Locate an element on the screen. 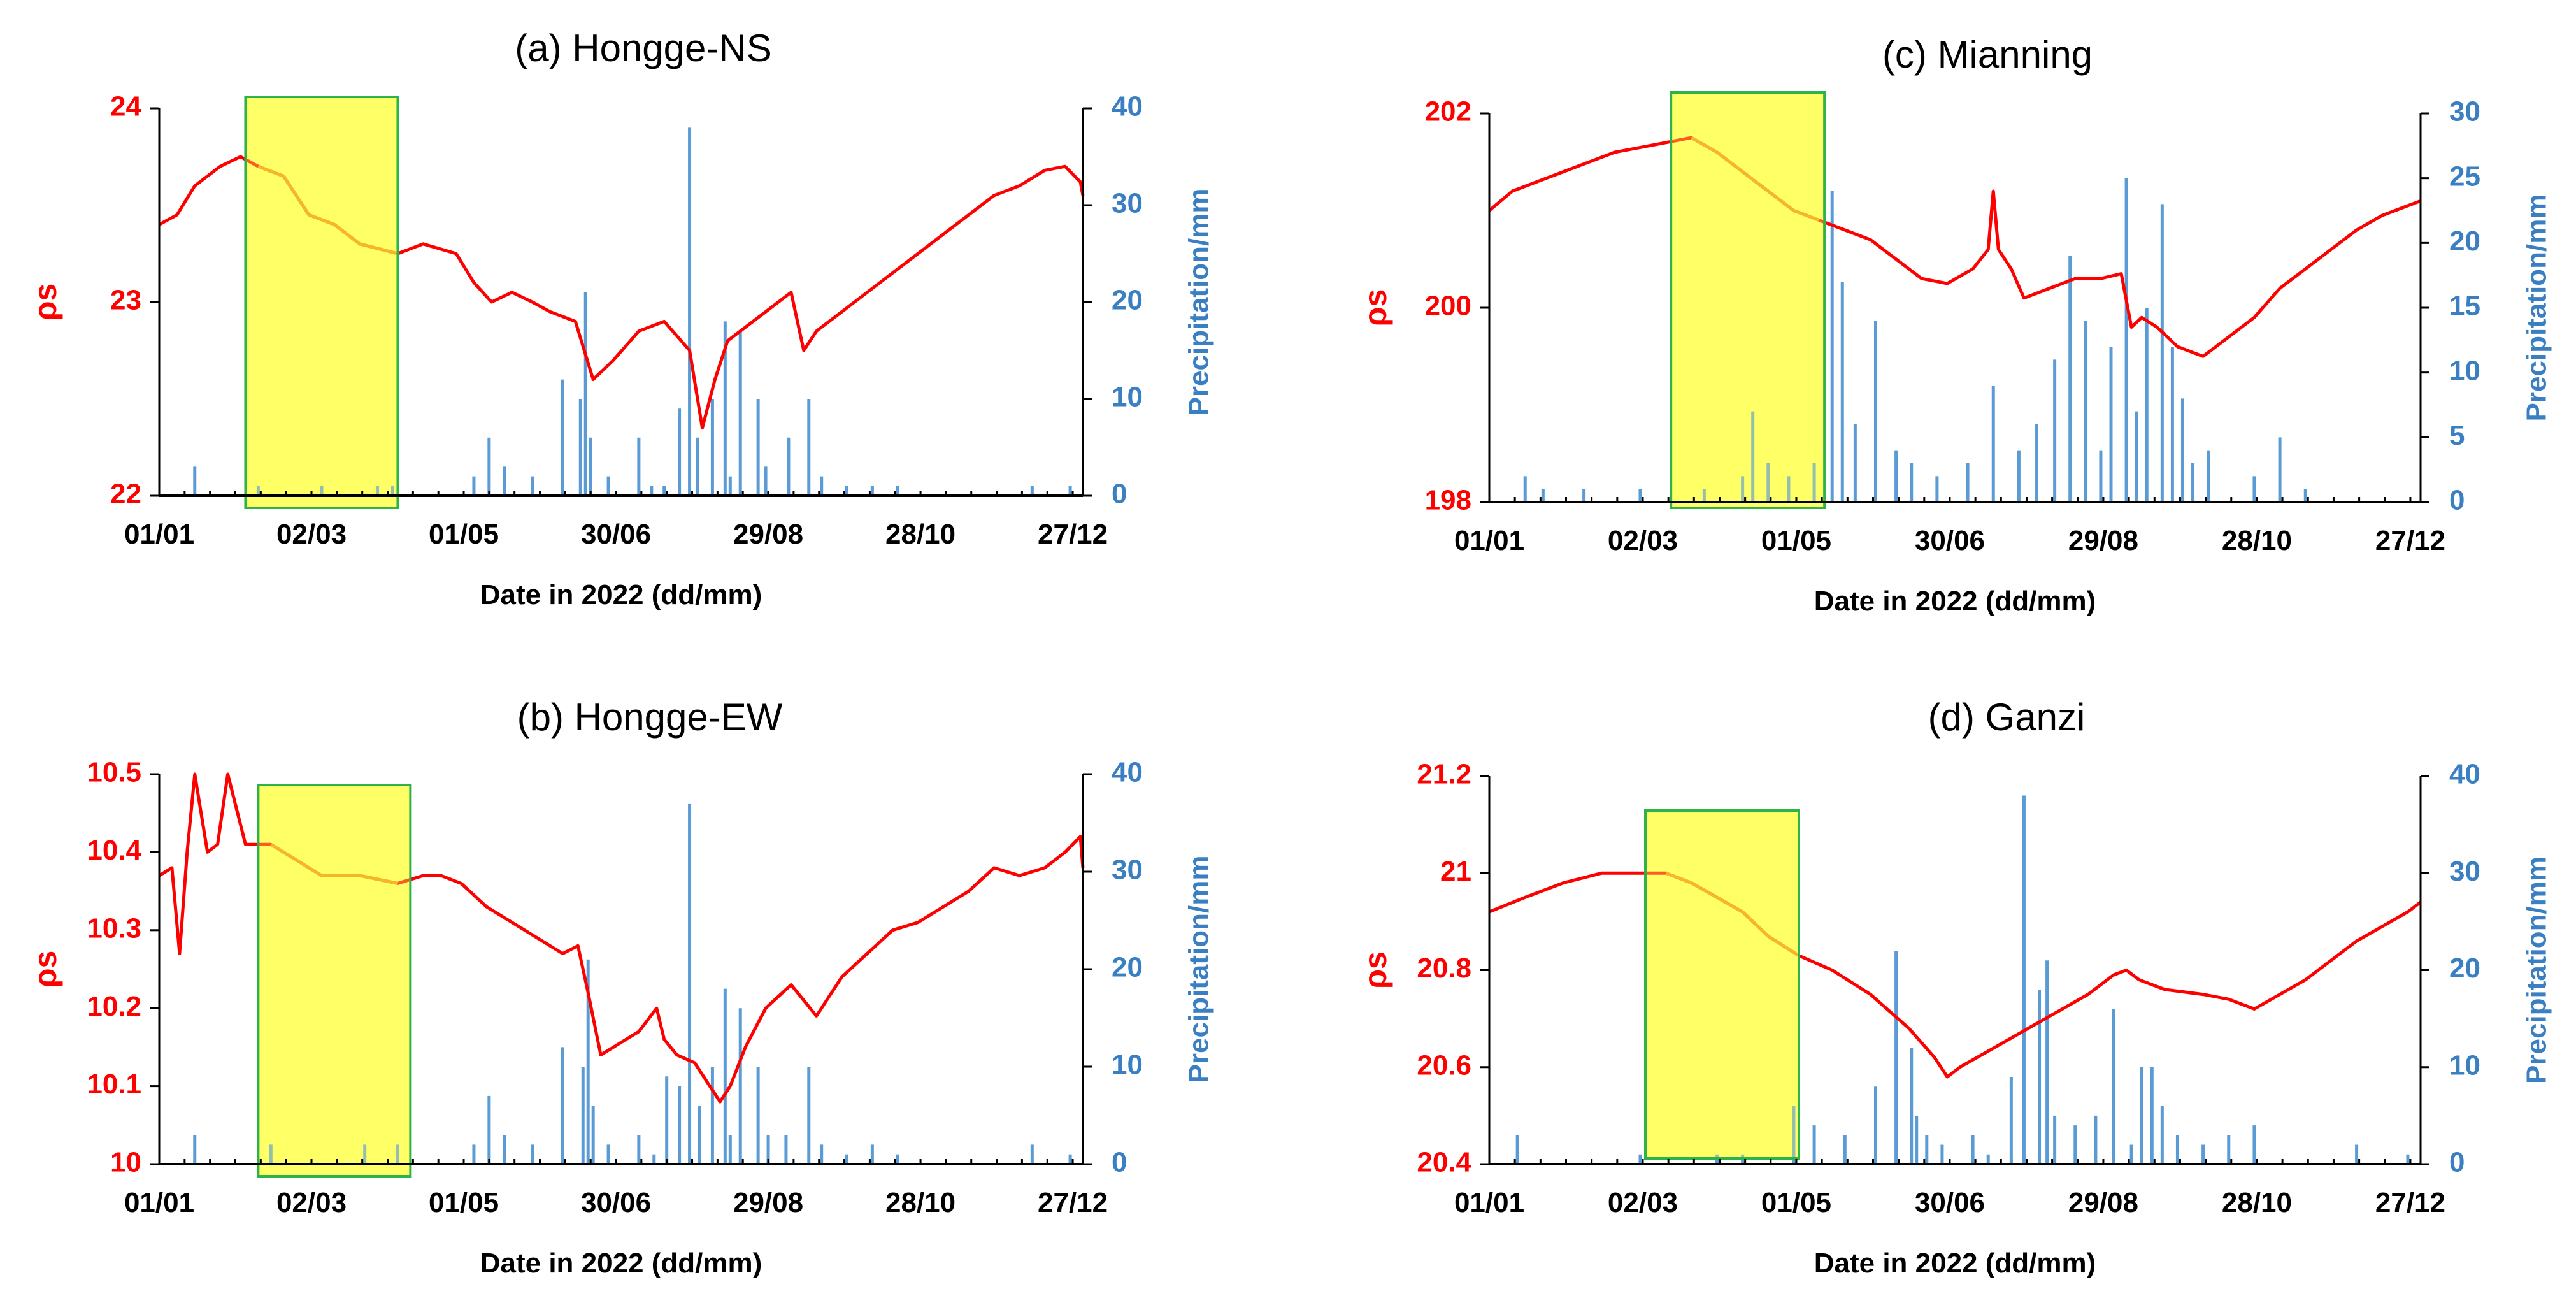 The width and height of the screenshot is (2576, 1312). right-y-tick-label: 15 is located at coordinates (2464, 306).